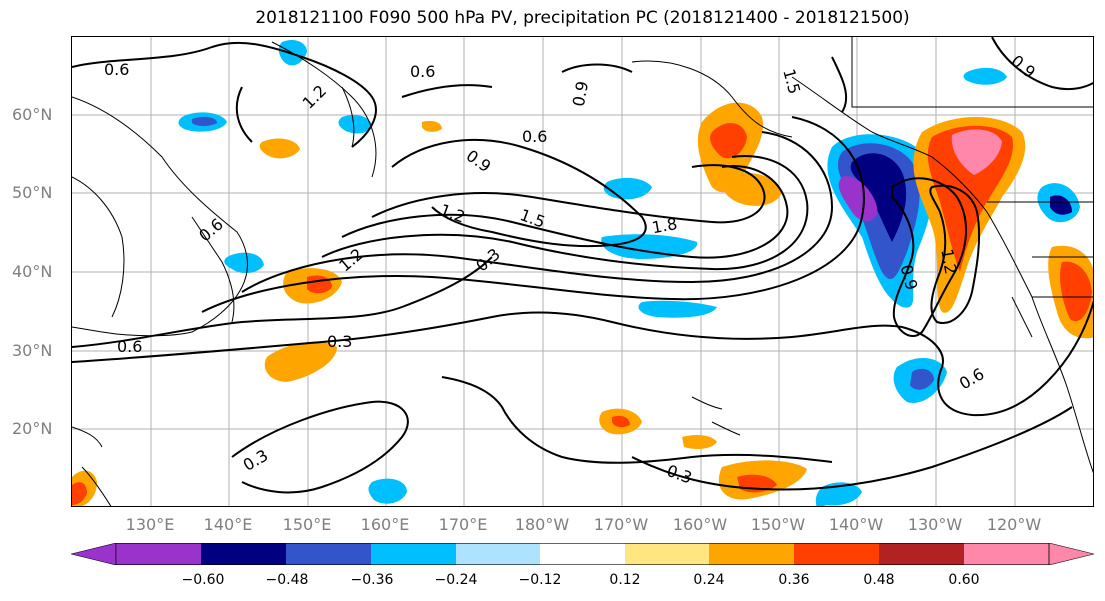 This screenshot has width=1105, height=601. What do you see at coordinates (32, 114) in the screenshot?
I see `lat-label-60n: 60°N` at bounding box center [32, 114].